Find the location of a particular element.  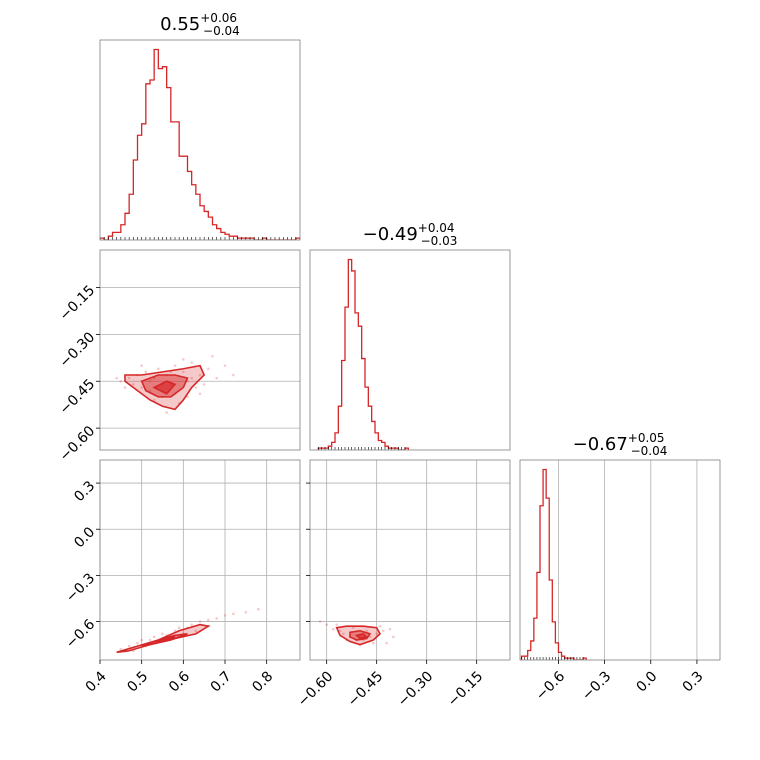

title-value: −0.67 is located at coordinates (600, 444).